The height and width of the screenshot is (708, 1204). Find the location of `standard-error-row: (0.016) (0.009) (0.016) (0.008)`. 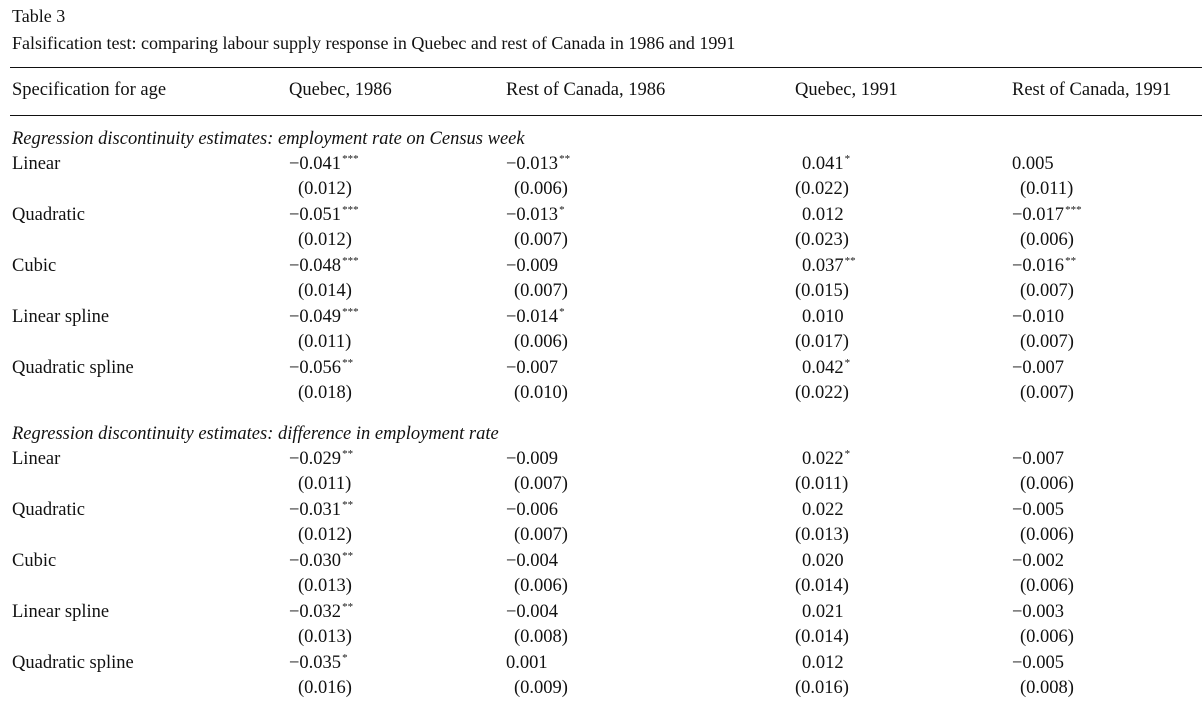

standard-error-row: (0.016) (0.009) (0.016) (0.008) is located at coordinates (602, 689).